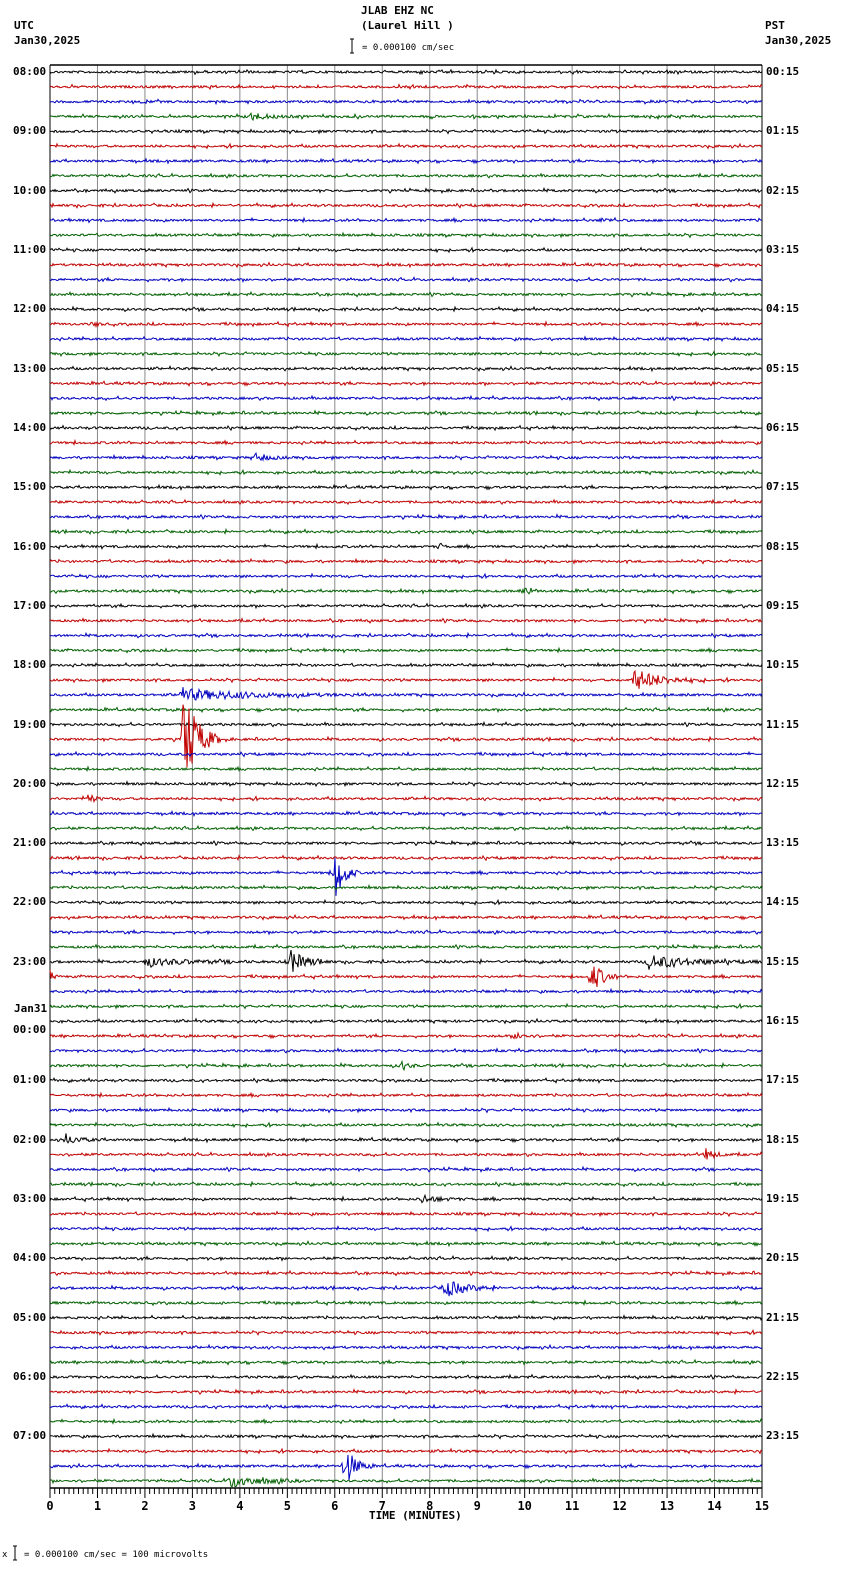  Describe the element at coordinates (116, 1555) in the screenshot. I see `scale-legend-bottom: = 0.000100 cm/sec = 100 microvolts` at that location.